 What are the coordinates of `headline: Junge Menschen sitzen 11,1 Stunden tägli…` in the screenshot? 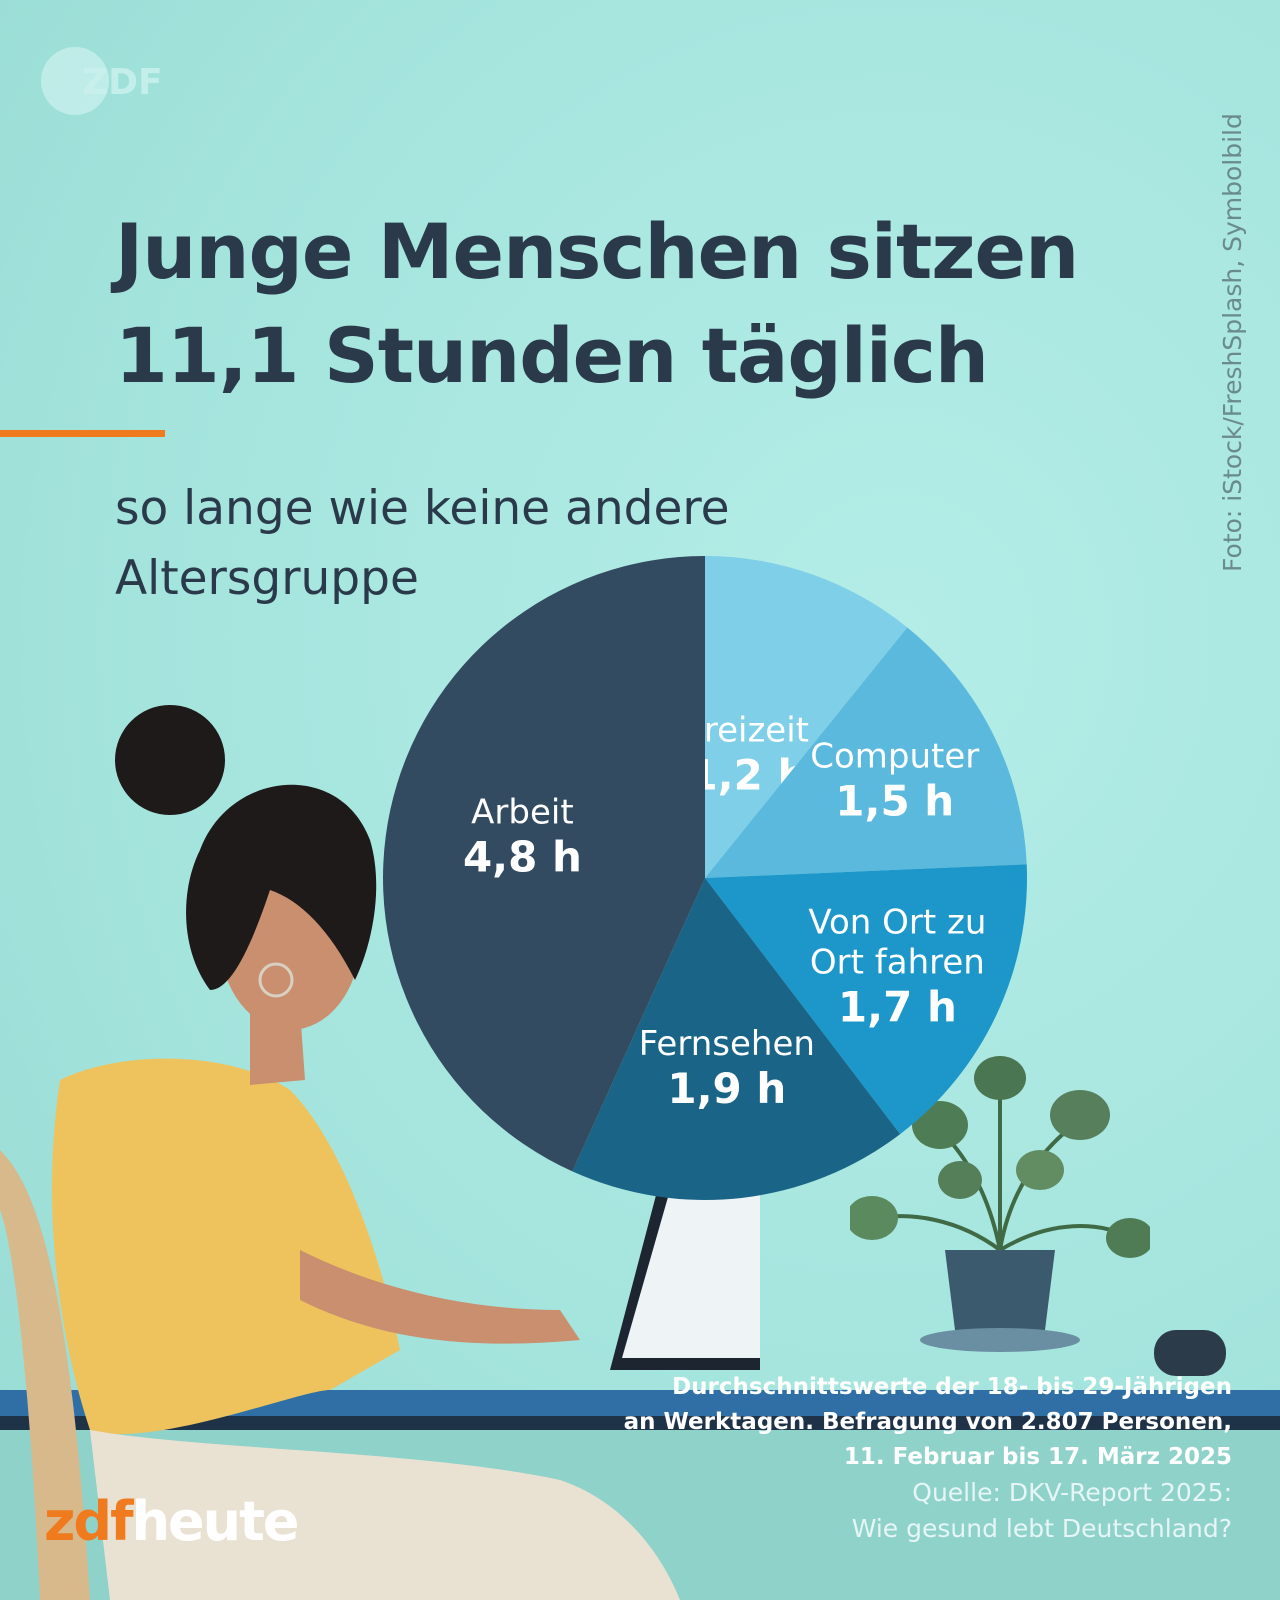 It's located at (597, 303).